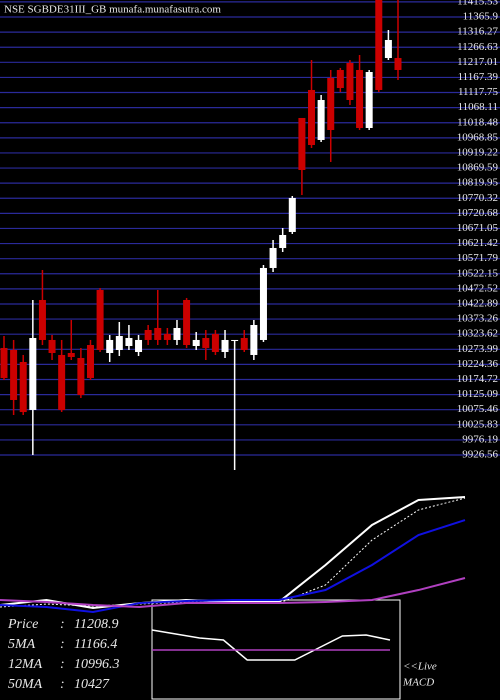  Describe the element at coordinates (478, 137) in the screenshot. I see `y-tick-label: 10968.85` at that location.